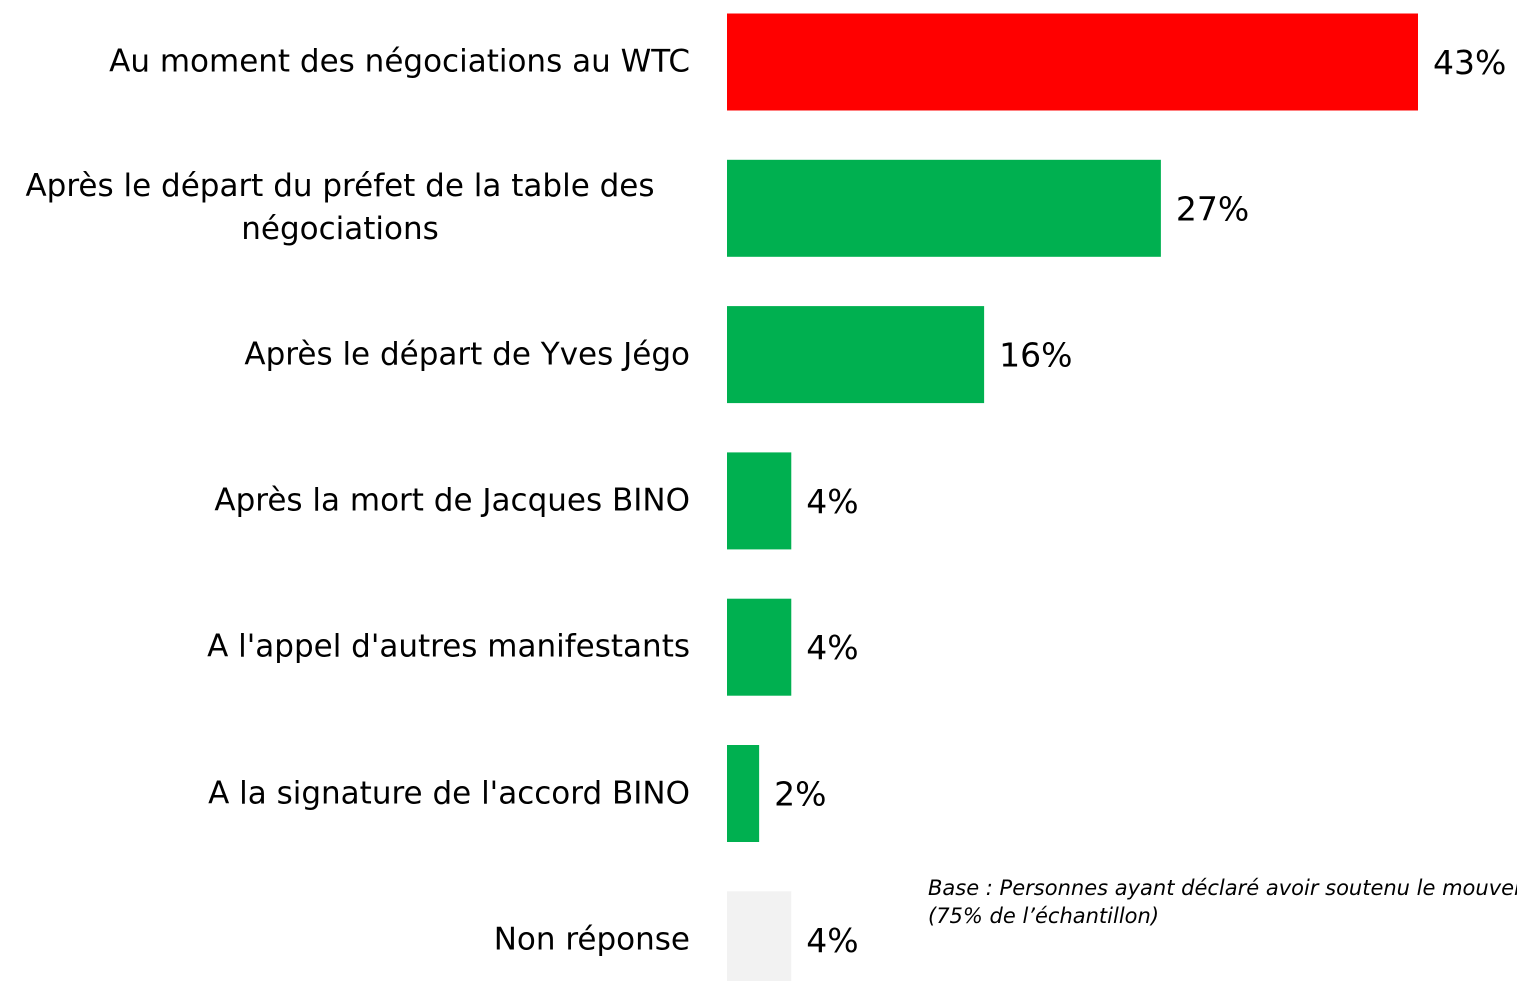 The image size is (1517, 981). What do you see at coordinates (399, 61) in the screenshot?
I see `category-label: Au moment des négociations au WTC` at bounding box center [399, 61].